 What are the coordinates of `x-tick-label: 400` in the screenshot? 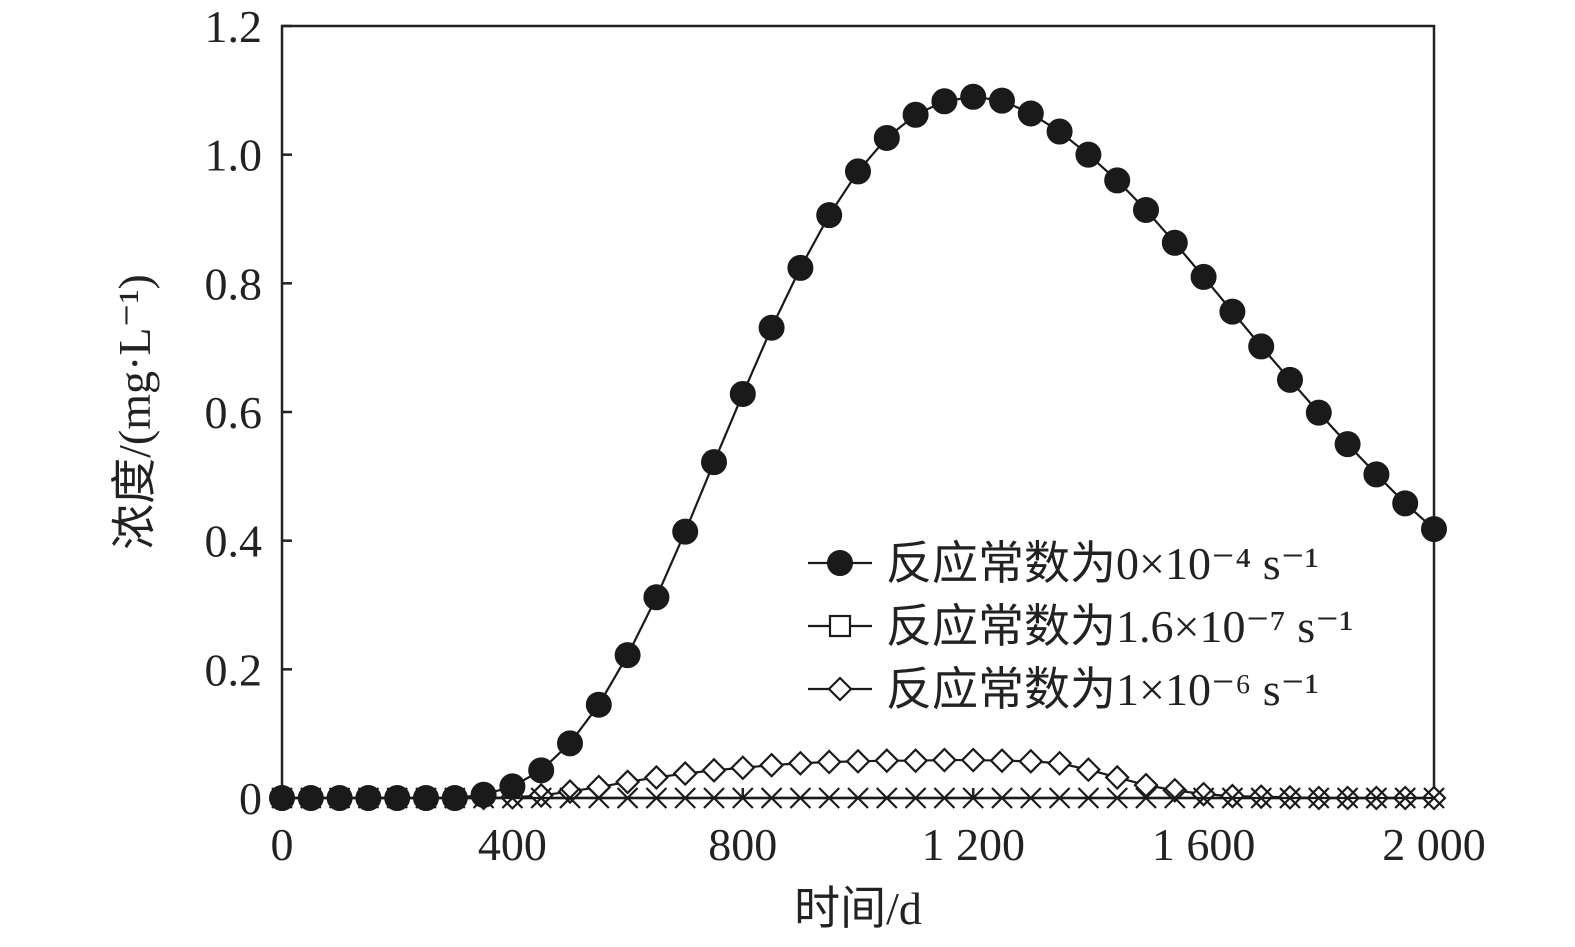 It's located at (512, 844).